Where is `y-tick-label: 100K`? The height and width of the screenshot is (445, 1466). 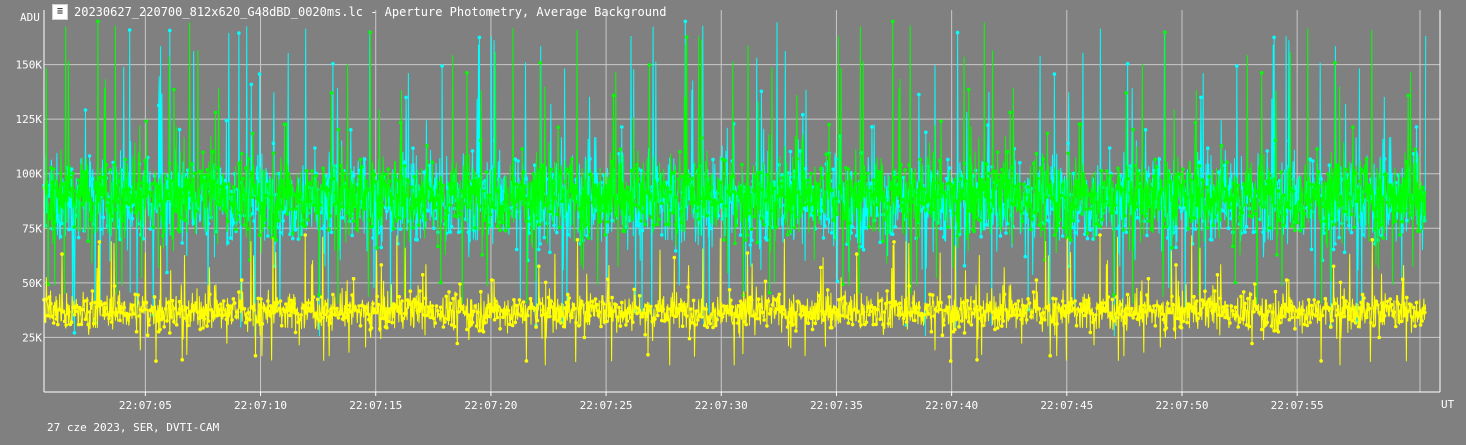
y-tick-label: 100K is located at coordinates (29, 174).